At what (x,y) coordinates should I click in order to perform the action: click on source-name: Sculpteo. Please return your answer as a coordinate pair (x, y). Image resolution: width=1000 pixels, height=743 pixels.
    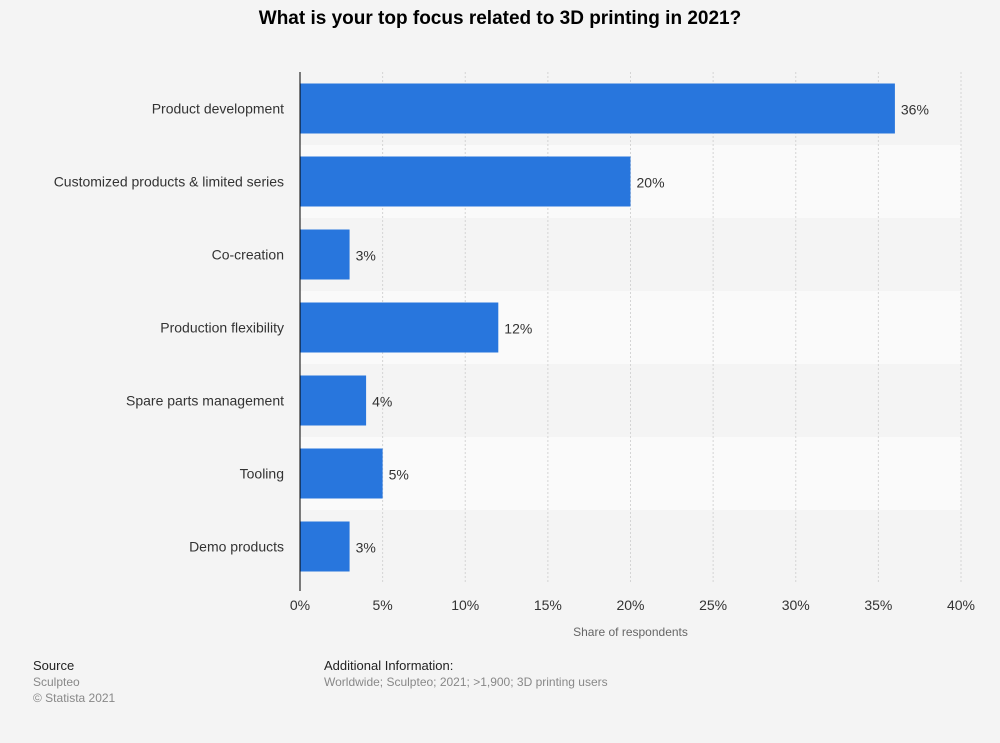
    Looking at the image, I should click on (56, 682).